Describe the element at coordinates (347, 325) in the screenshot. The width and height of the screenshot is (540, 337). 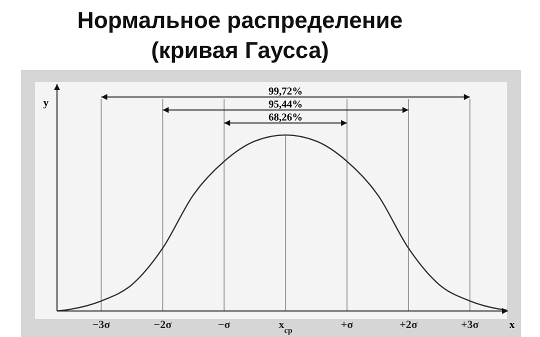
I see `x-tick-label: +σ` at that location.